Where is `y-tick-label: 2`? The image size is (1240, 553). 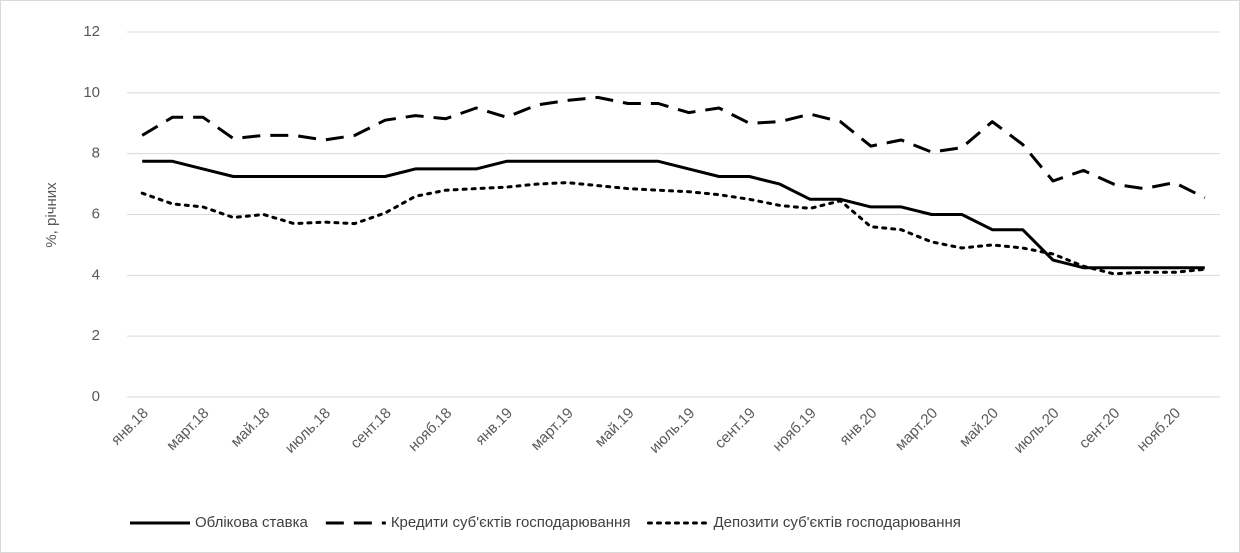
y-tick-label: 2 is located at coordinates (96, 335).